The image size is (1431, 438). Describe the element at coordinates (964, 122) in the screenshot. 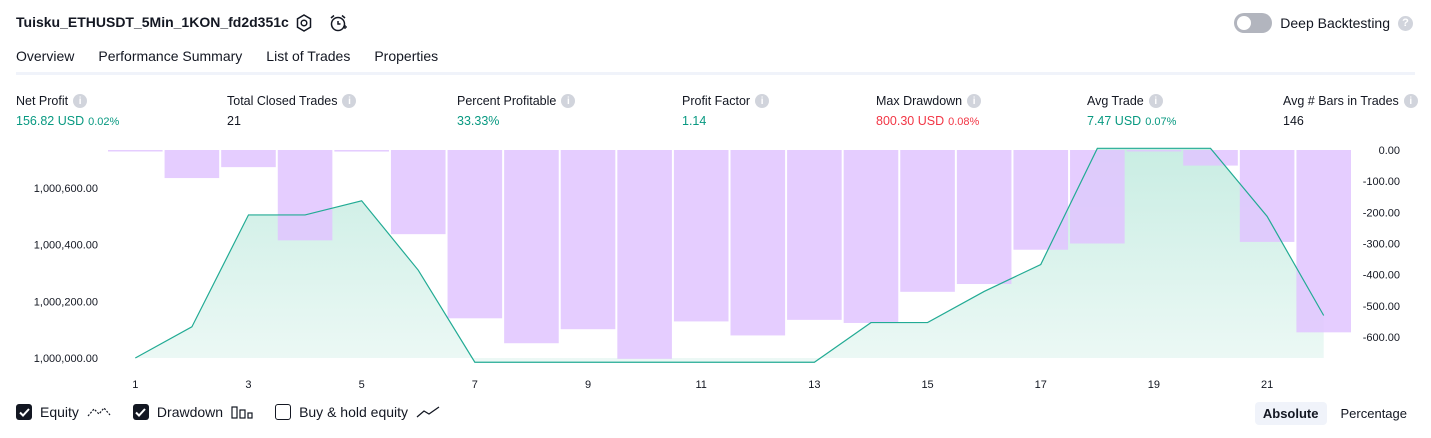

I see `metric-percent: 0.08%` at that location.